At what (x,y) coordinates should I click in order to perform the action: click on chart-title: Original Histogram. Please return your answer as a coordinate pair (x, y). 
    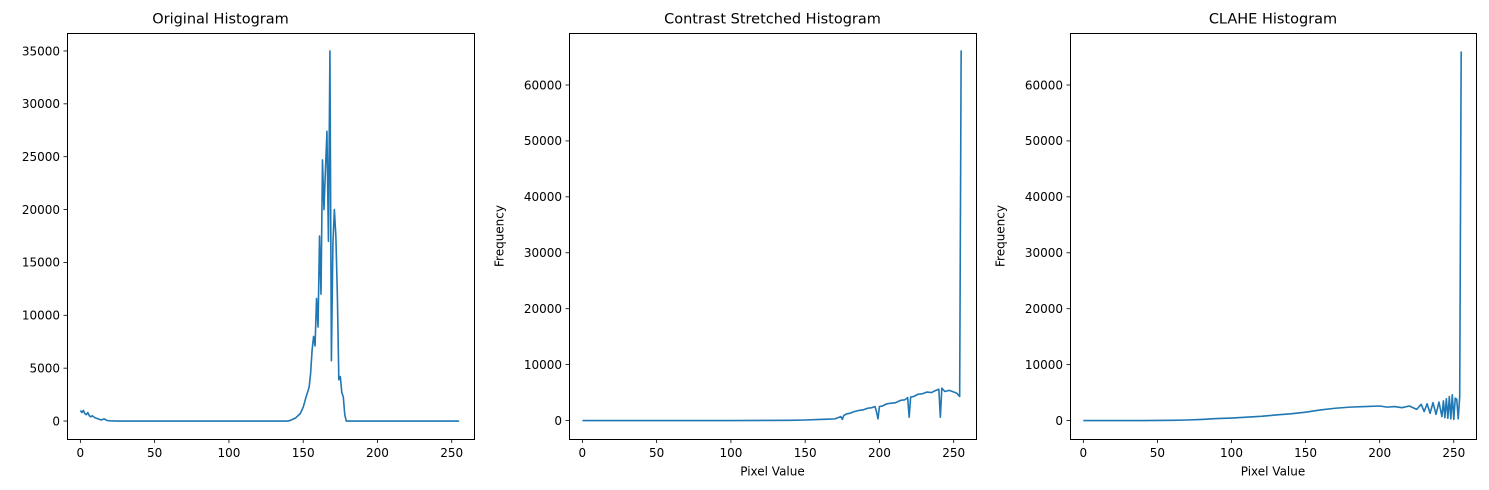
    Looking at the image, I should click on (220, 20).